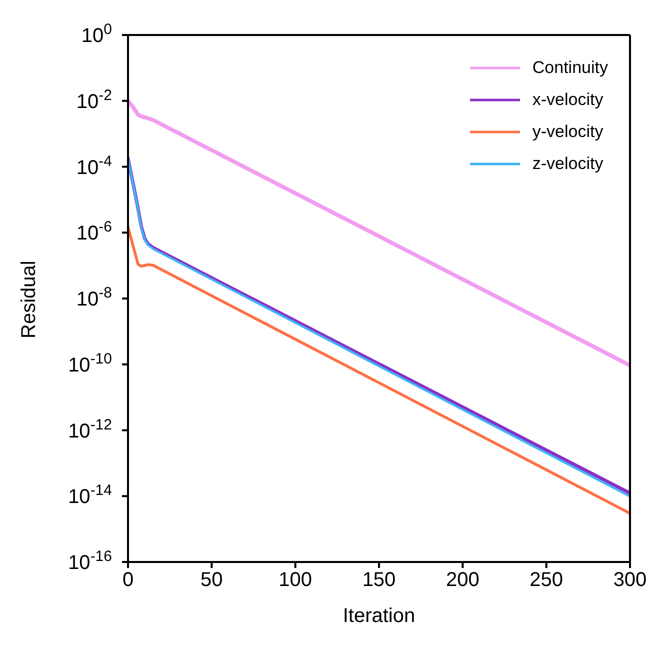 This screenshot has height=654, width=657. Describe the element at coordinates (94, 99) in the screenshot. I see `y-tick-label: 10$^{-2}$` at that location.